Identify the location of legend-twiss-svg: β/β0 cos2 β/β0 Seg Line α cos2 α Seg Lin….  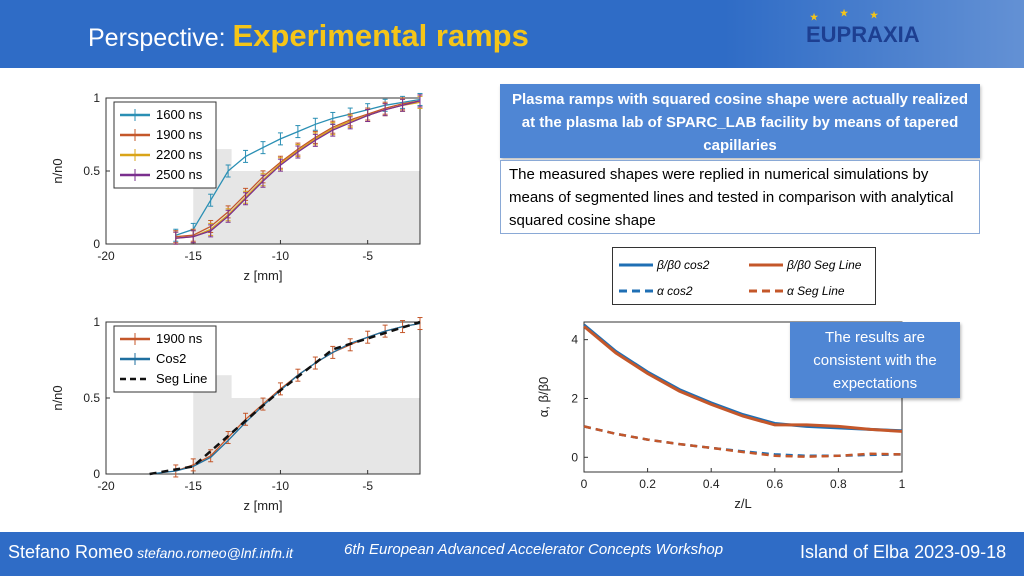
(740, 278).